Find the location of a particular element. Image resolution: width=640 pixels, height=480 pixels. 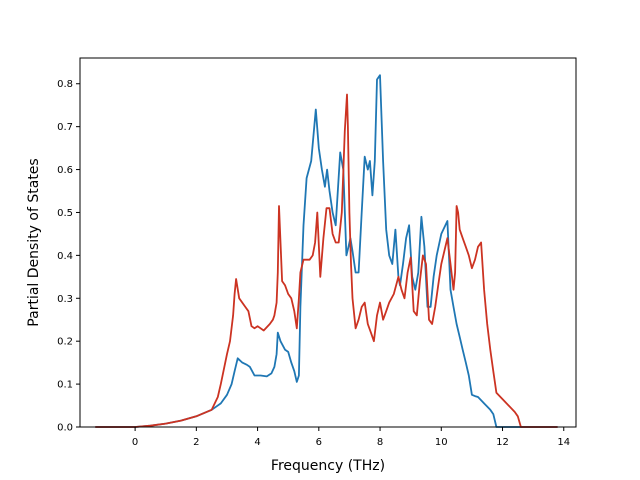

x-tick-label: 6 is located at coordinates (319, 442).